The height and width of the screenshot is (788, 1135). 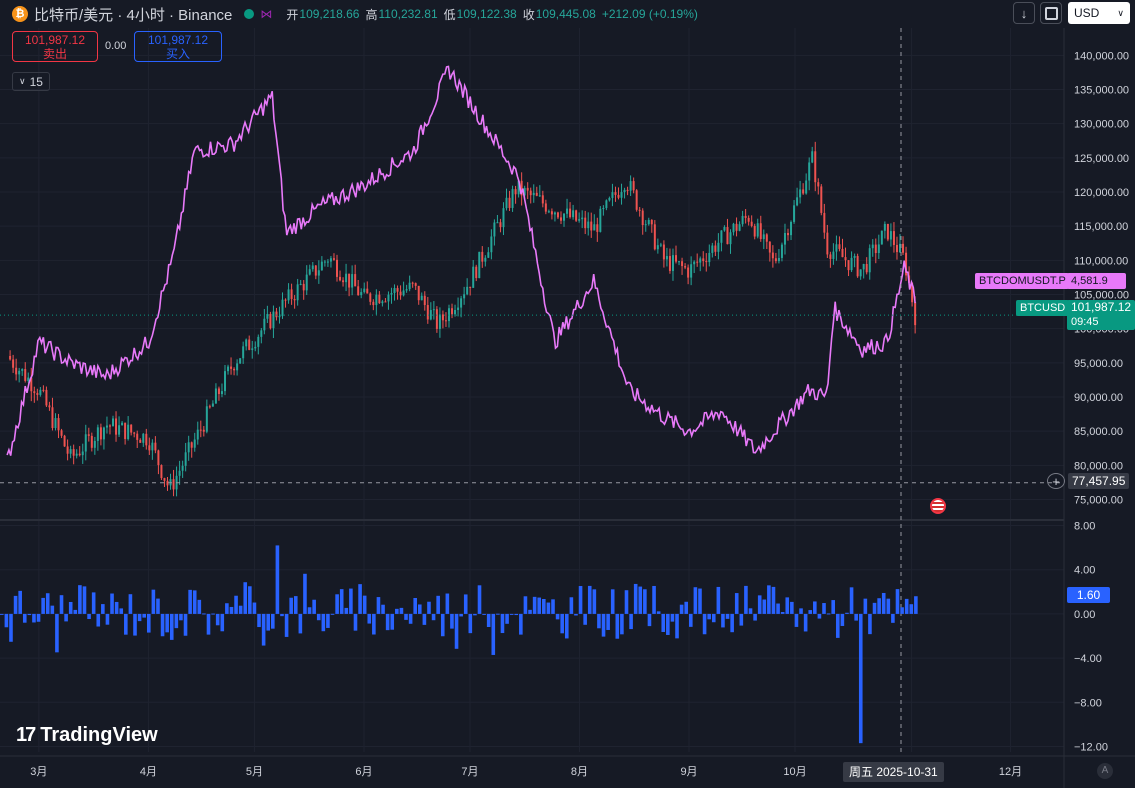 What do you see at coordinates (938, 506) in the screenshot?
I see `economic-event-flag-icon` at bounding box center [938, 506].